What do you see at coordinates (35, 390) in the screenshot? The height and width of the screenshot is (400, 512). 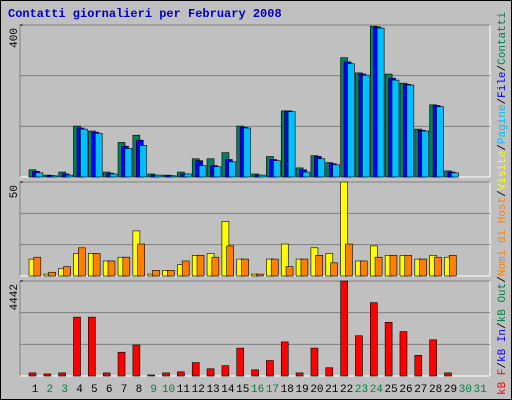 I see `x-tick-label: 1` at bounding box center [35, 390].